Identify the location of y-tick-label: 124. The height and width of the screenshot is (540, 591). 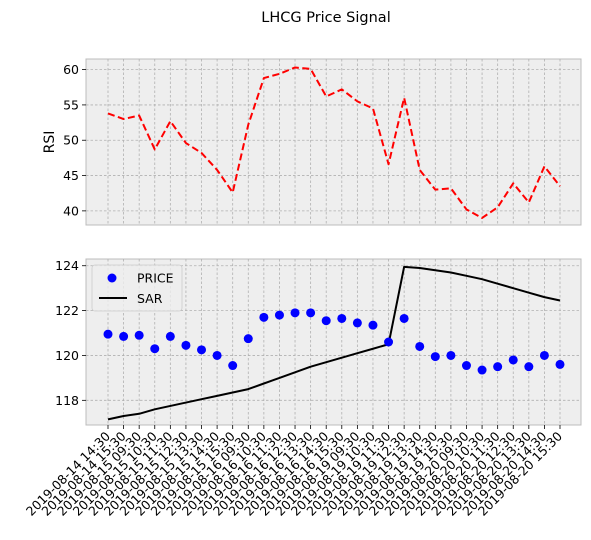
(67, 265).